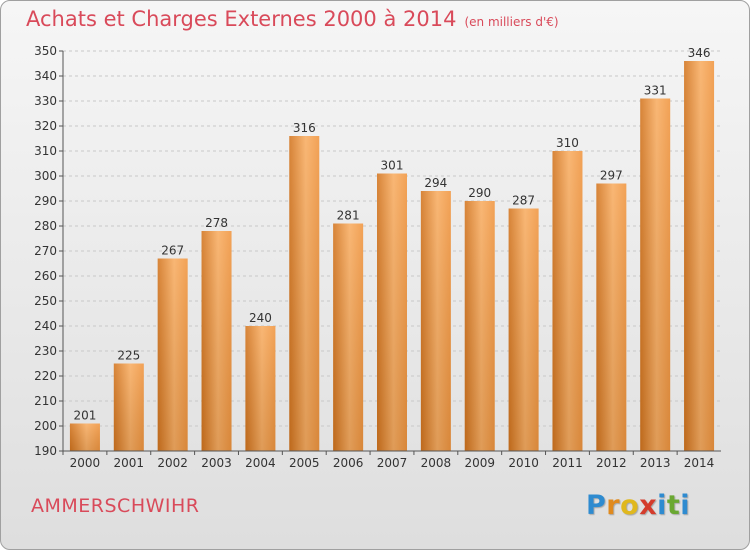 This screenshot has width=750, height=550. Describe the element at coordinates (241, 19) in the screenshot. I see `chart-title-text: Achats et Charges Externes 2000 à 2014` at that location.